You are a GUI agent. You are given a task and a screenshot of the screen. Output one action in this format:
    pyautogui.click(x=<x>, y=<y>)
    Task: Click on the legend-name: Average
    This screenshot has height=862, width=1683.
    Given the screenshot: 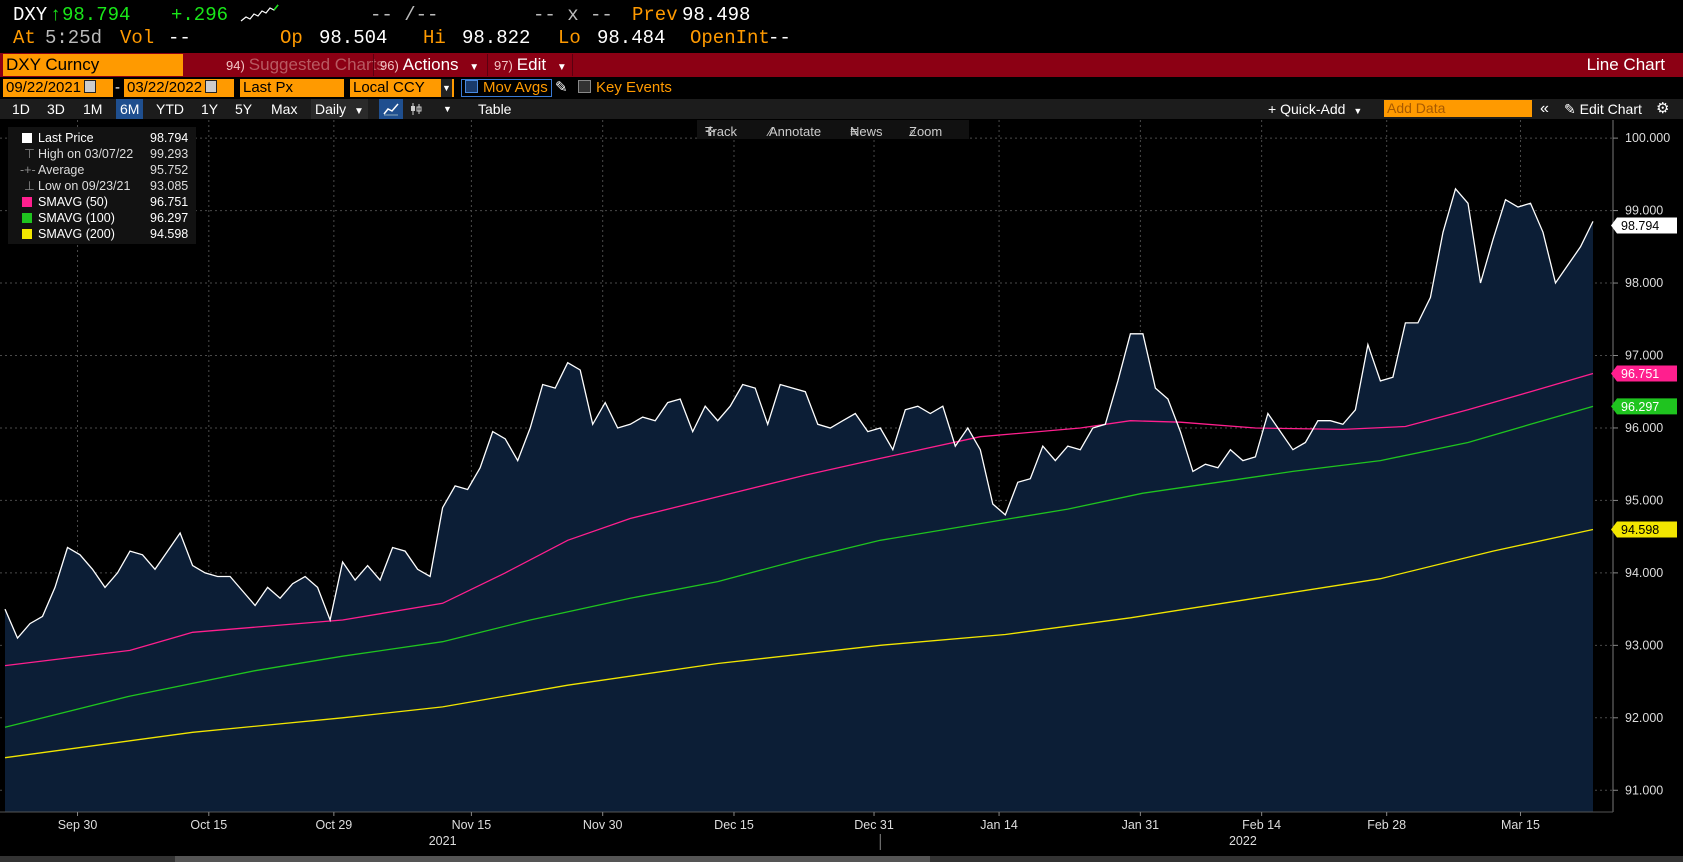 What is the action you would take?
    pyautogui.click(x=61, y=170)
    